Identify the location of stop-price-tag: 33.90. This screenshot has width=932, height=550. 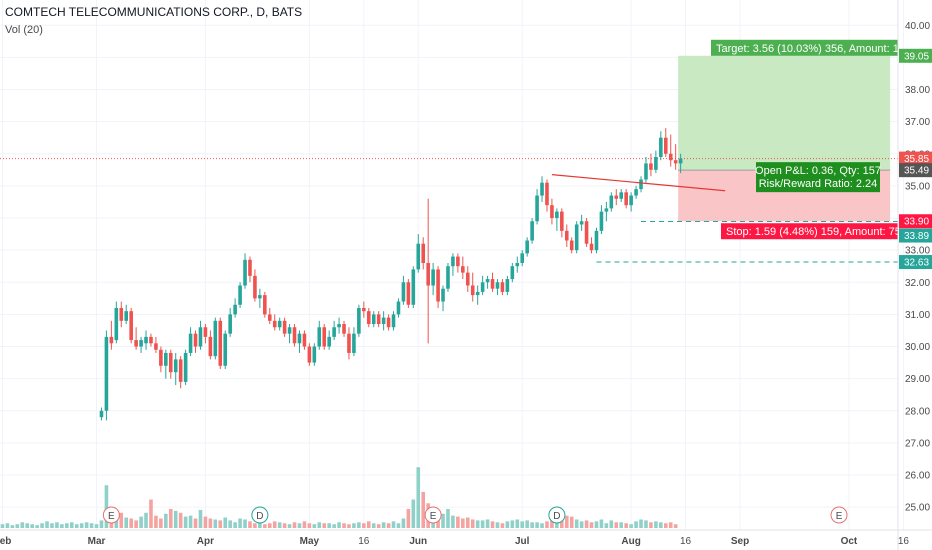
(916, 222).